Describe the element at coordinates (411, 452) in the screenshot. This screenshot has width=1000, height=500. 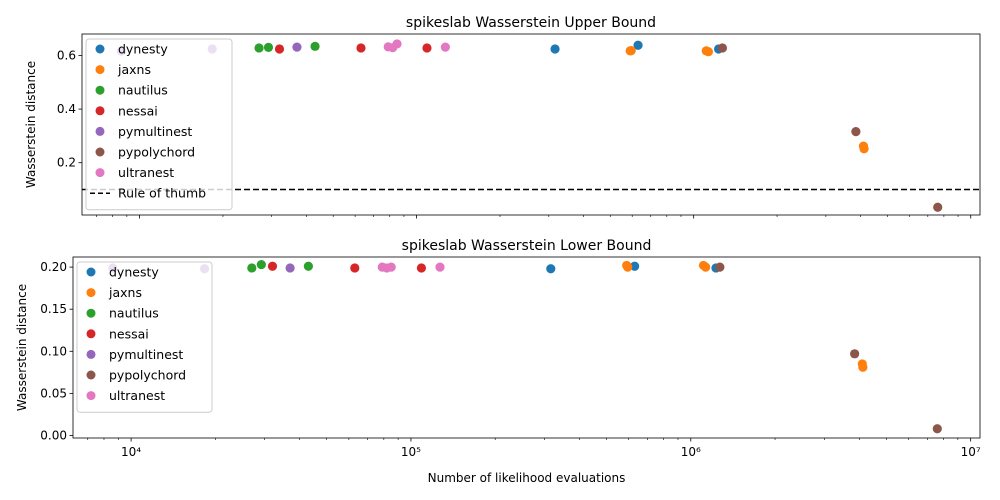
I see `x-tick-label: 10⁵` at that location.